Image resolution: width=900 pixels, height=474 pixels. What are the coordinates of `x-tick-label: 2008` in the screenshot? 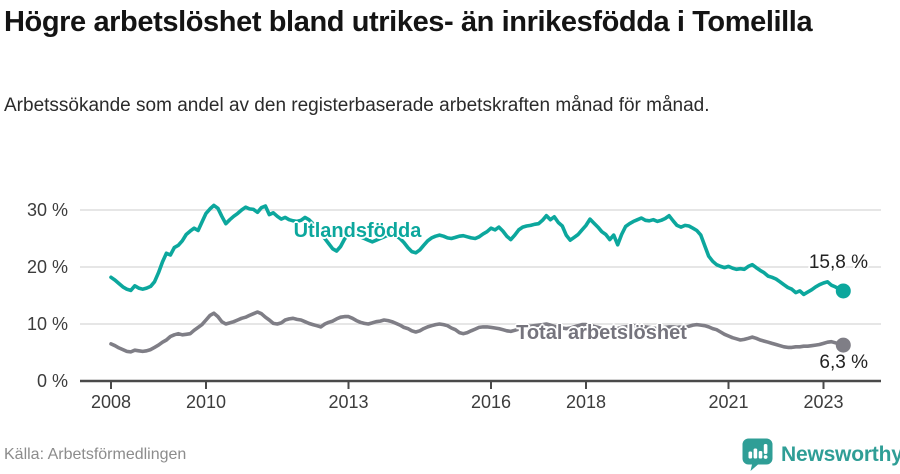 It's located at (111, 402).